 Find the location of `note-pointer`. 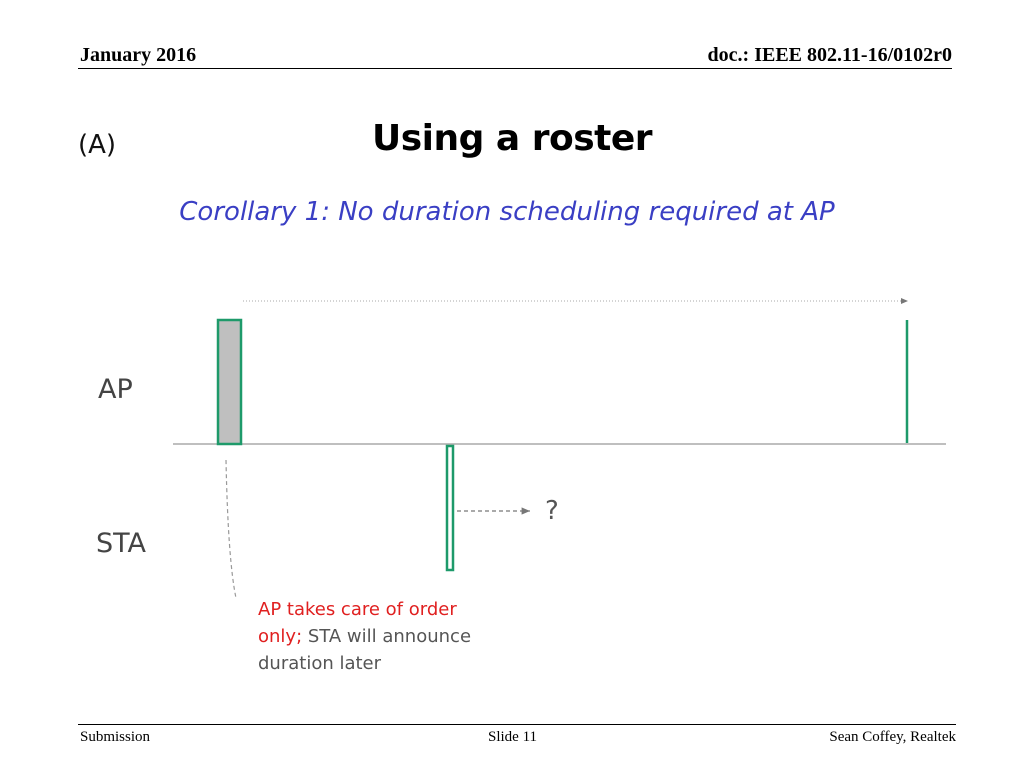

note-pointer is located at coordinates (231, 529).